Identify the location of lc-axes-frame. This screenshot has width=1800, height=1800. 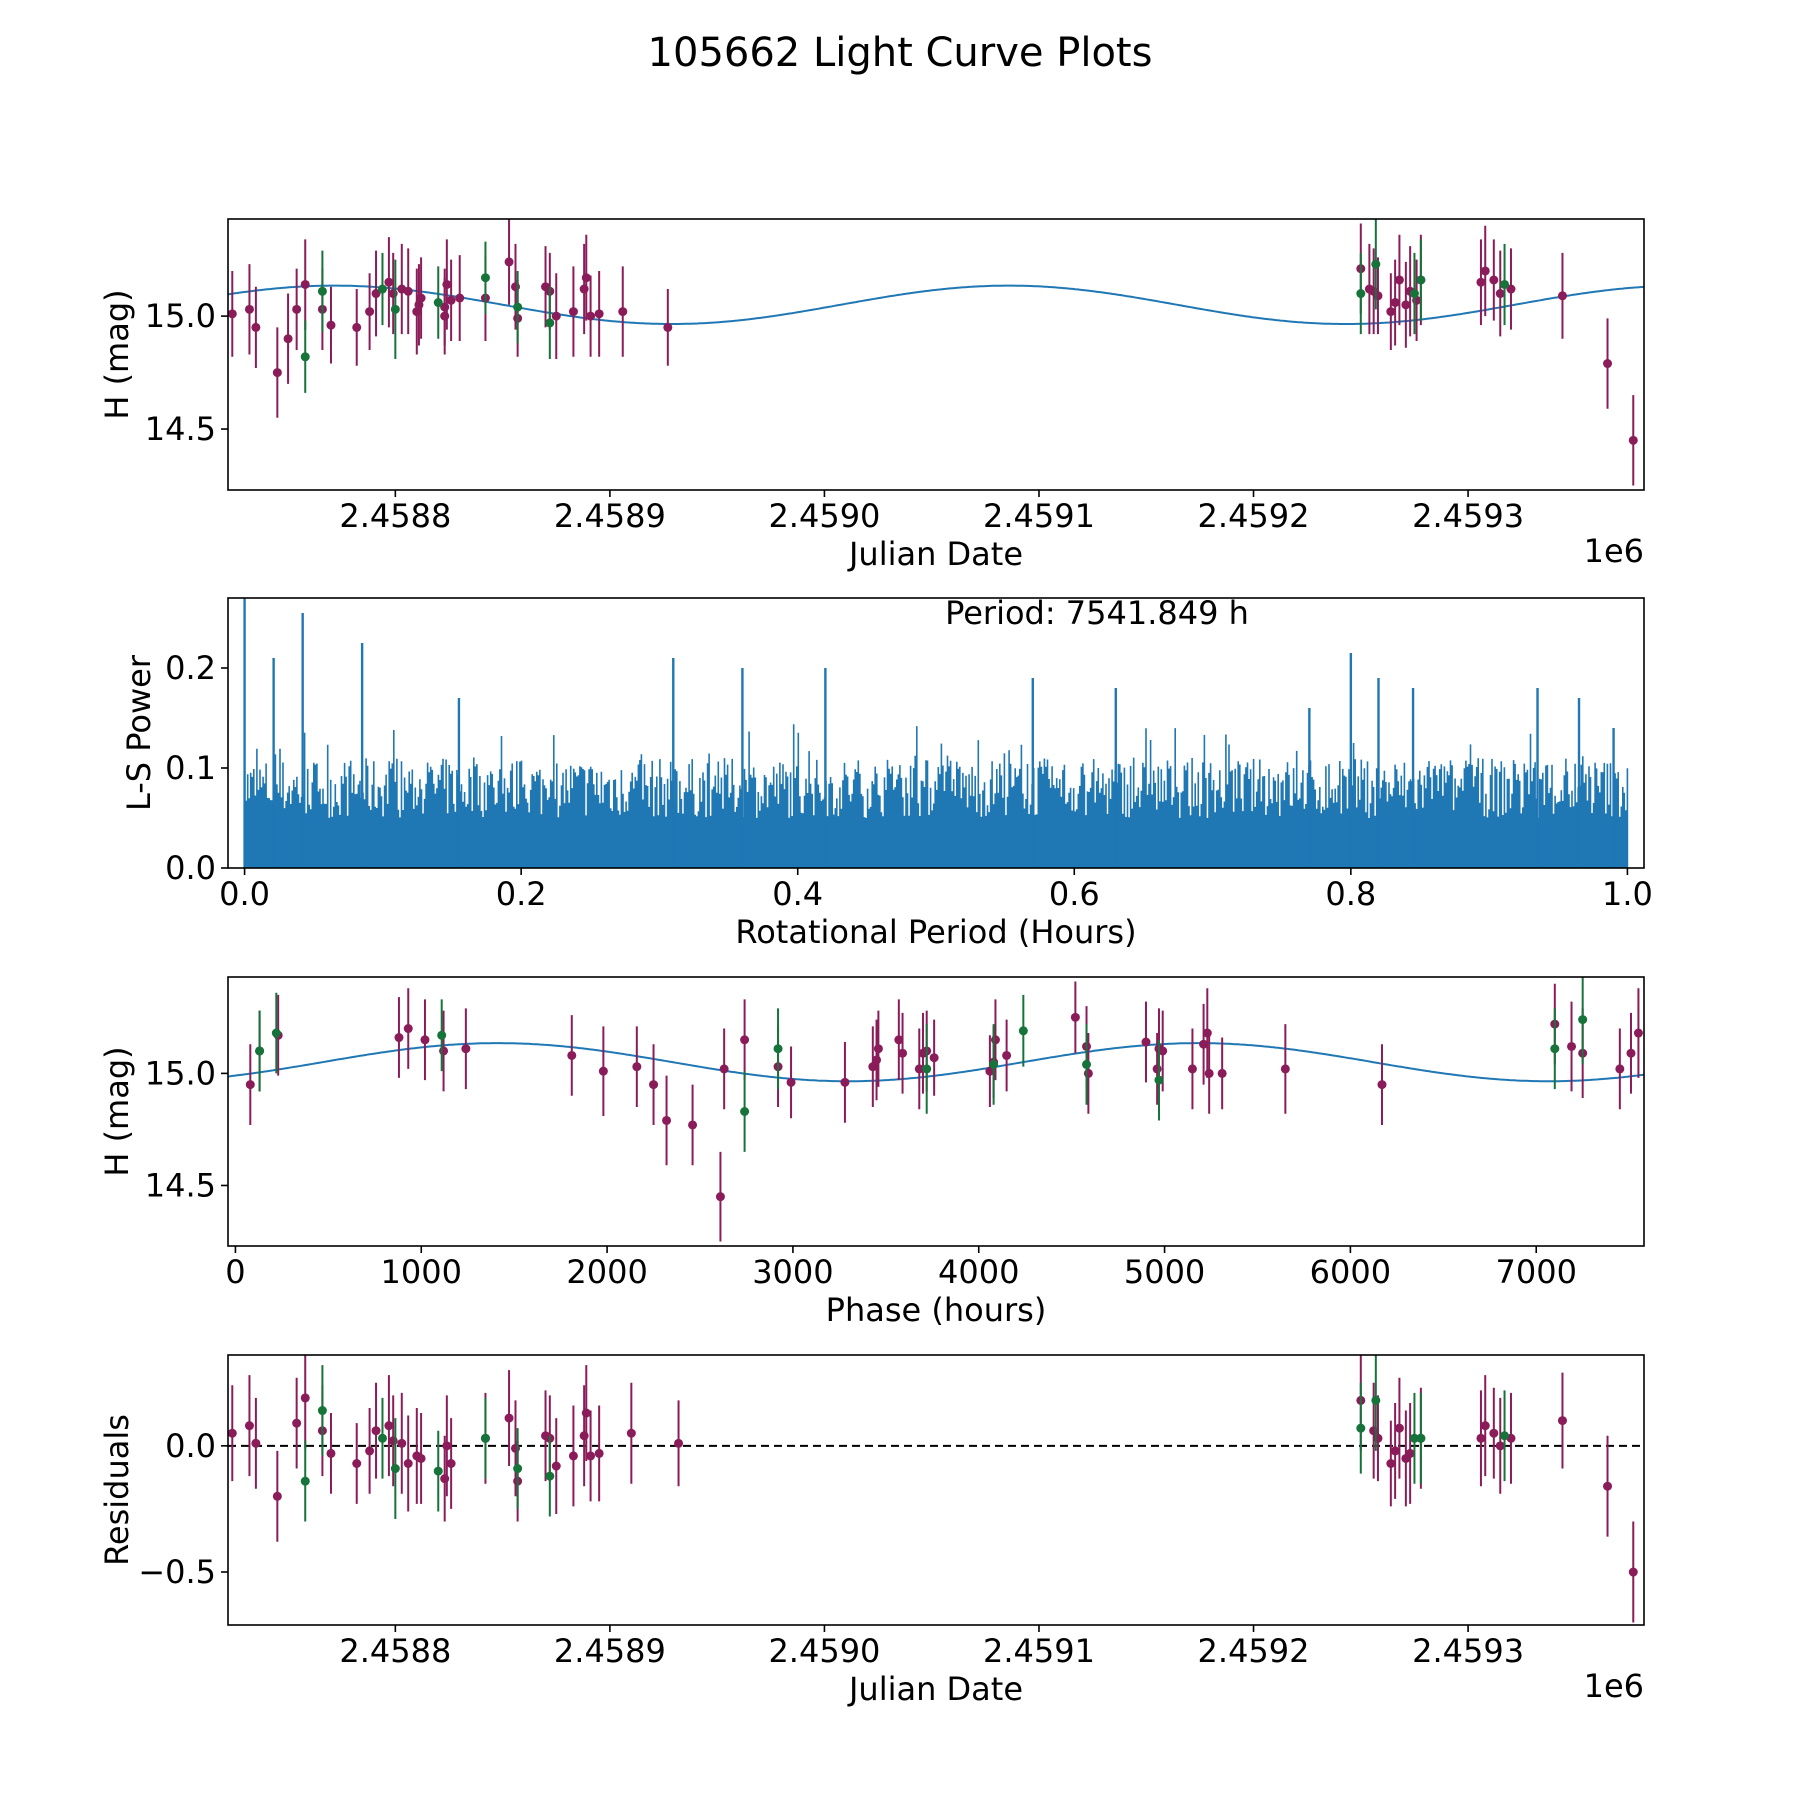
(936, 354).